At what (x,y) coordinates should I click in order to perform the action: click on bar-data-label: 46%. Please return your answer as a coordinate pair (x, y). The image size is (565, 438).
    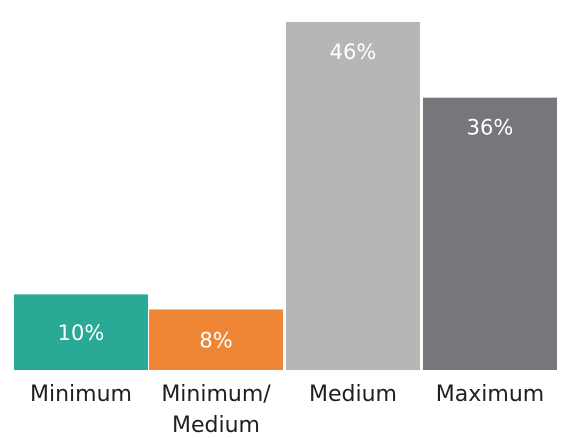
    Looking at the image, I should click on (353, 52).